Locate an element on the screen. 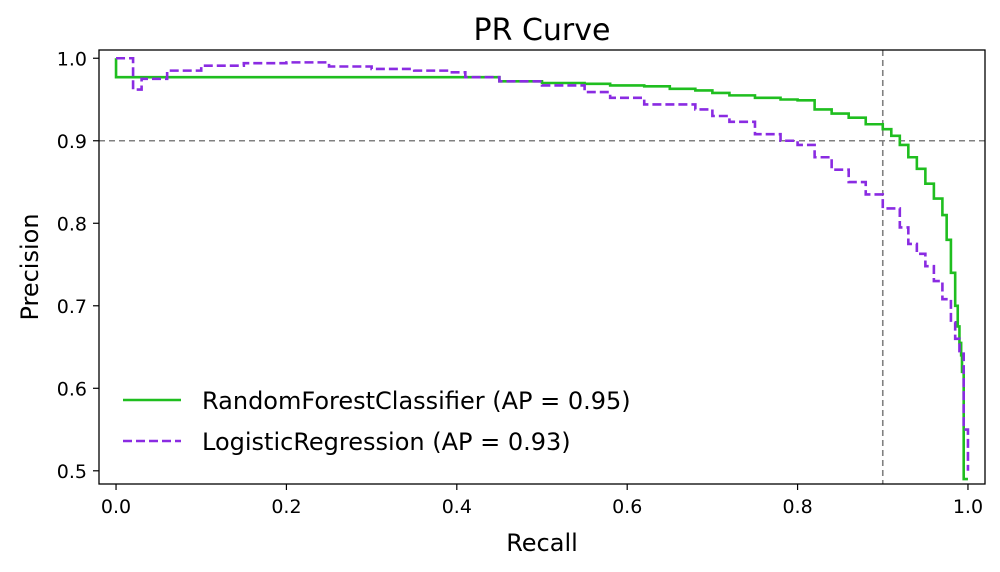 The height and width of the screenshot is (572, 1000). y-tick-label: 0.7 is located at coordinates (72, 307).